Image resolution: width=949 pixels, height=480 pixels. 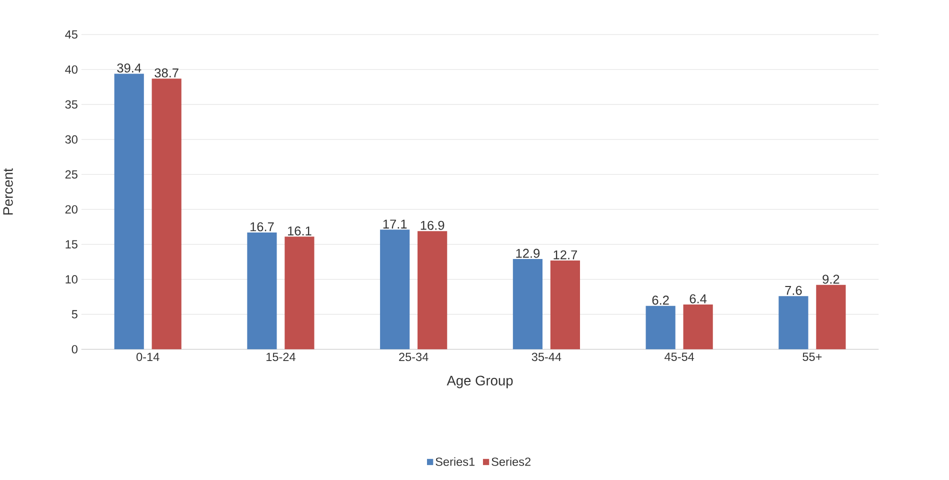 What do you see at coordinates (262, 227) in the screenshot?
I see `data-label: 16.7` at bounding box center [262, 227].